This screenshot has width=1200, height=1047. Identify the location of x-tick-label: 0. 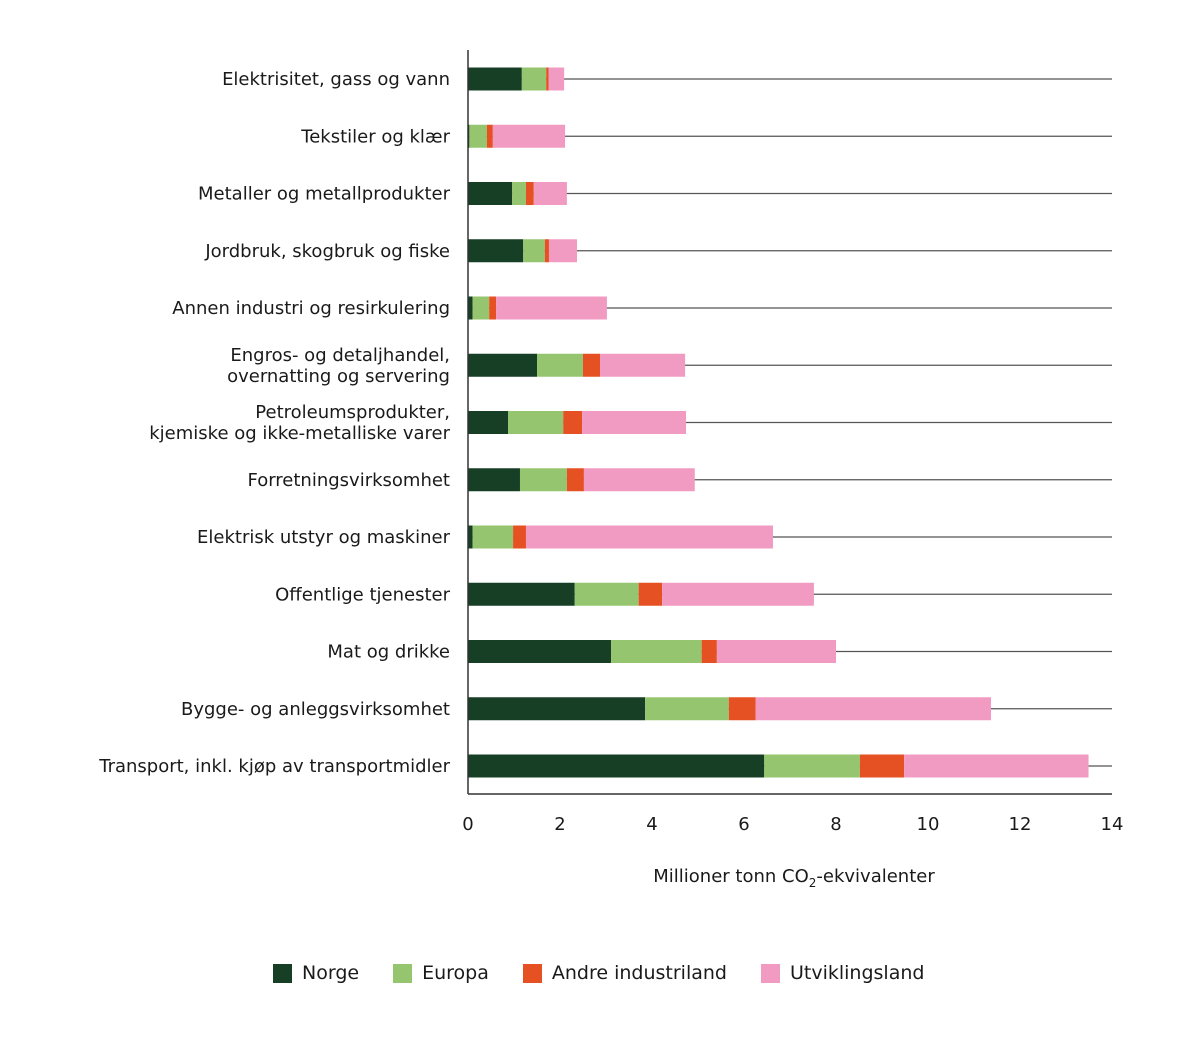
(467, 824).